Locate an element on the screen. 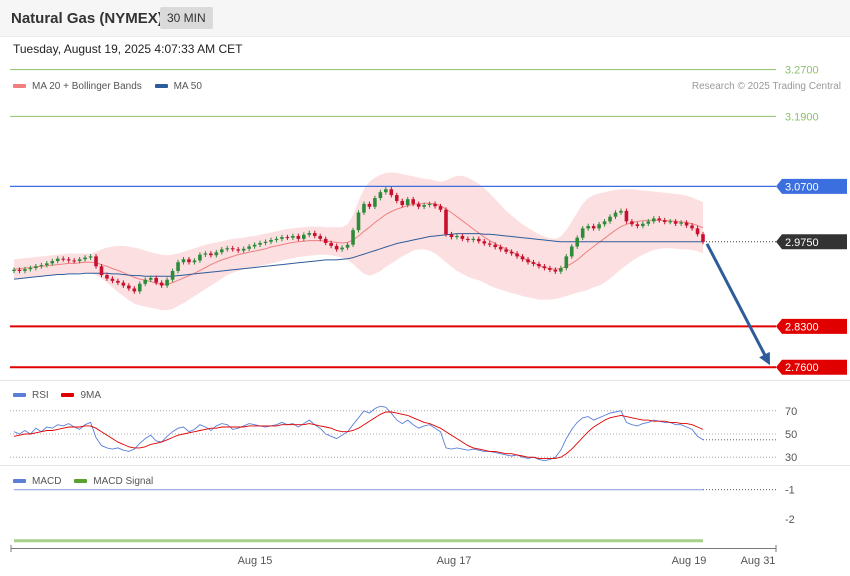 This screenshot has height=576, width=850. macd-level-label: -2 is located at coordinates (790, 520).